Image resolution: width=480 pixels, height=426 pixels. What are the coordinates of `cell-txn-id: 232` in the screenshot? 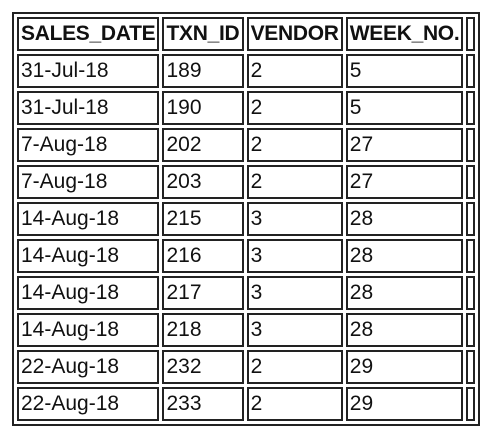 It's located at (203, 367).